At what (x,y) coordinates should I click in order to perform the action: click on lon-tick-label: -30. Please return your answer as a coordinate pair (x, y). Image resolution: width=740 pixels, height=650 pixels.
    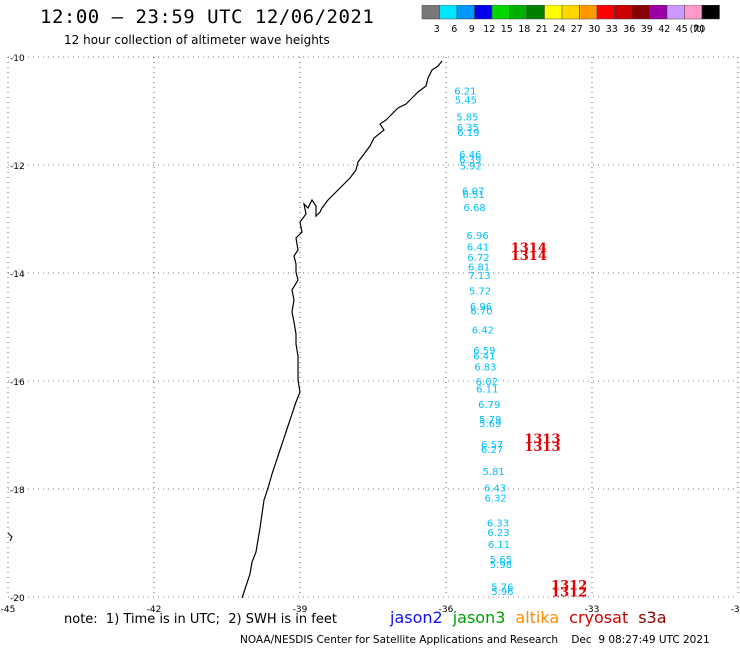
    Looking at the image, I should click on (735, 610).